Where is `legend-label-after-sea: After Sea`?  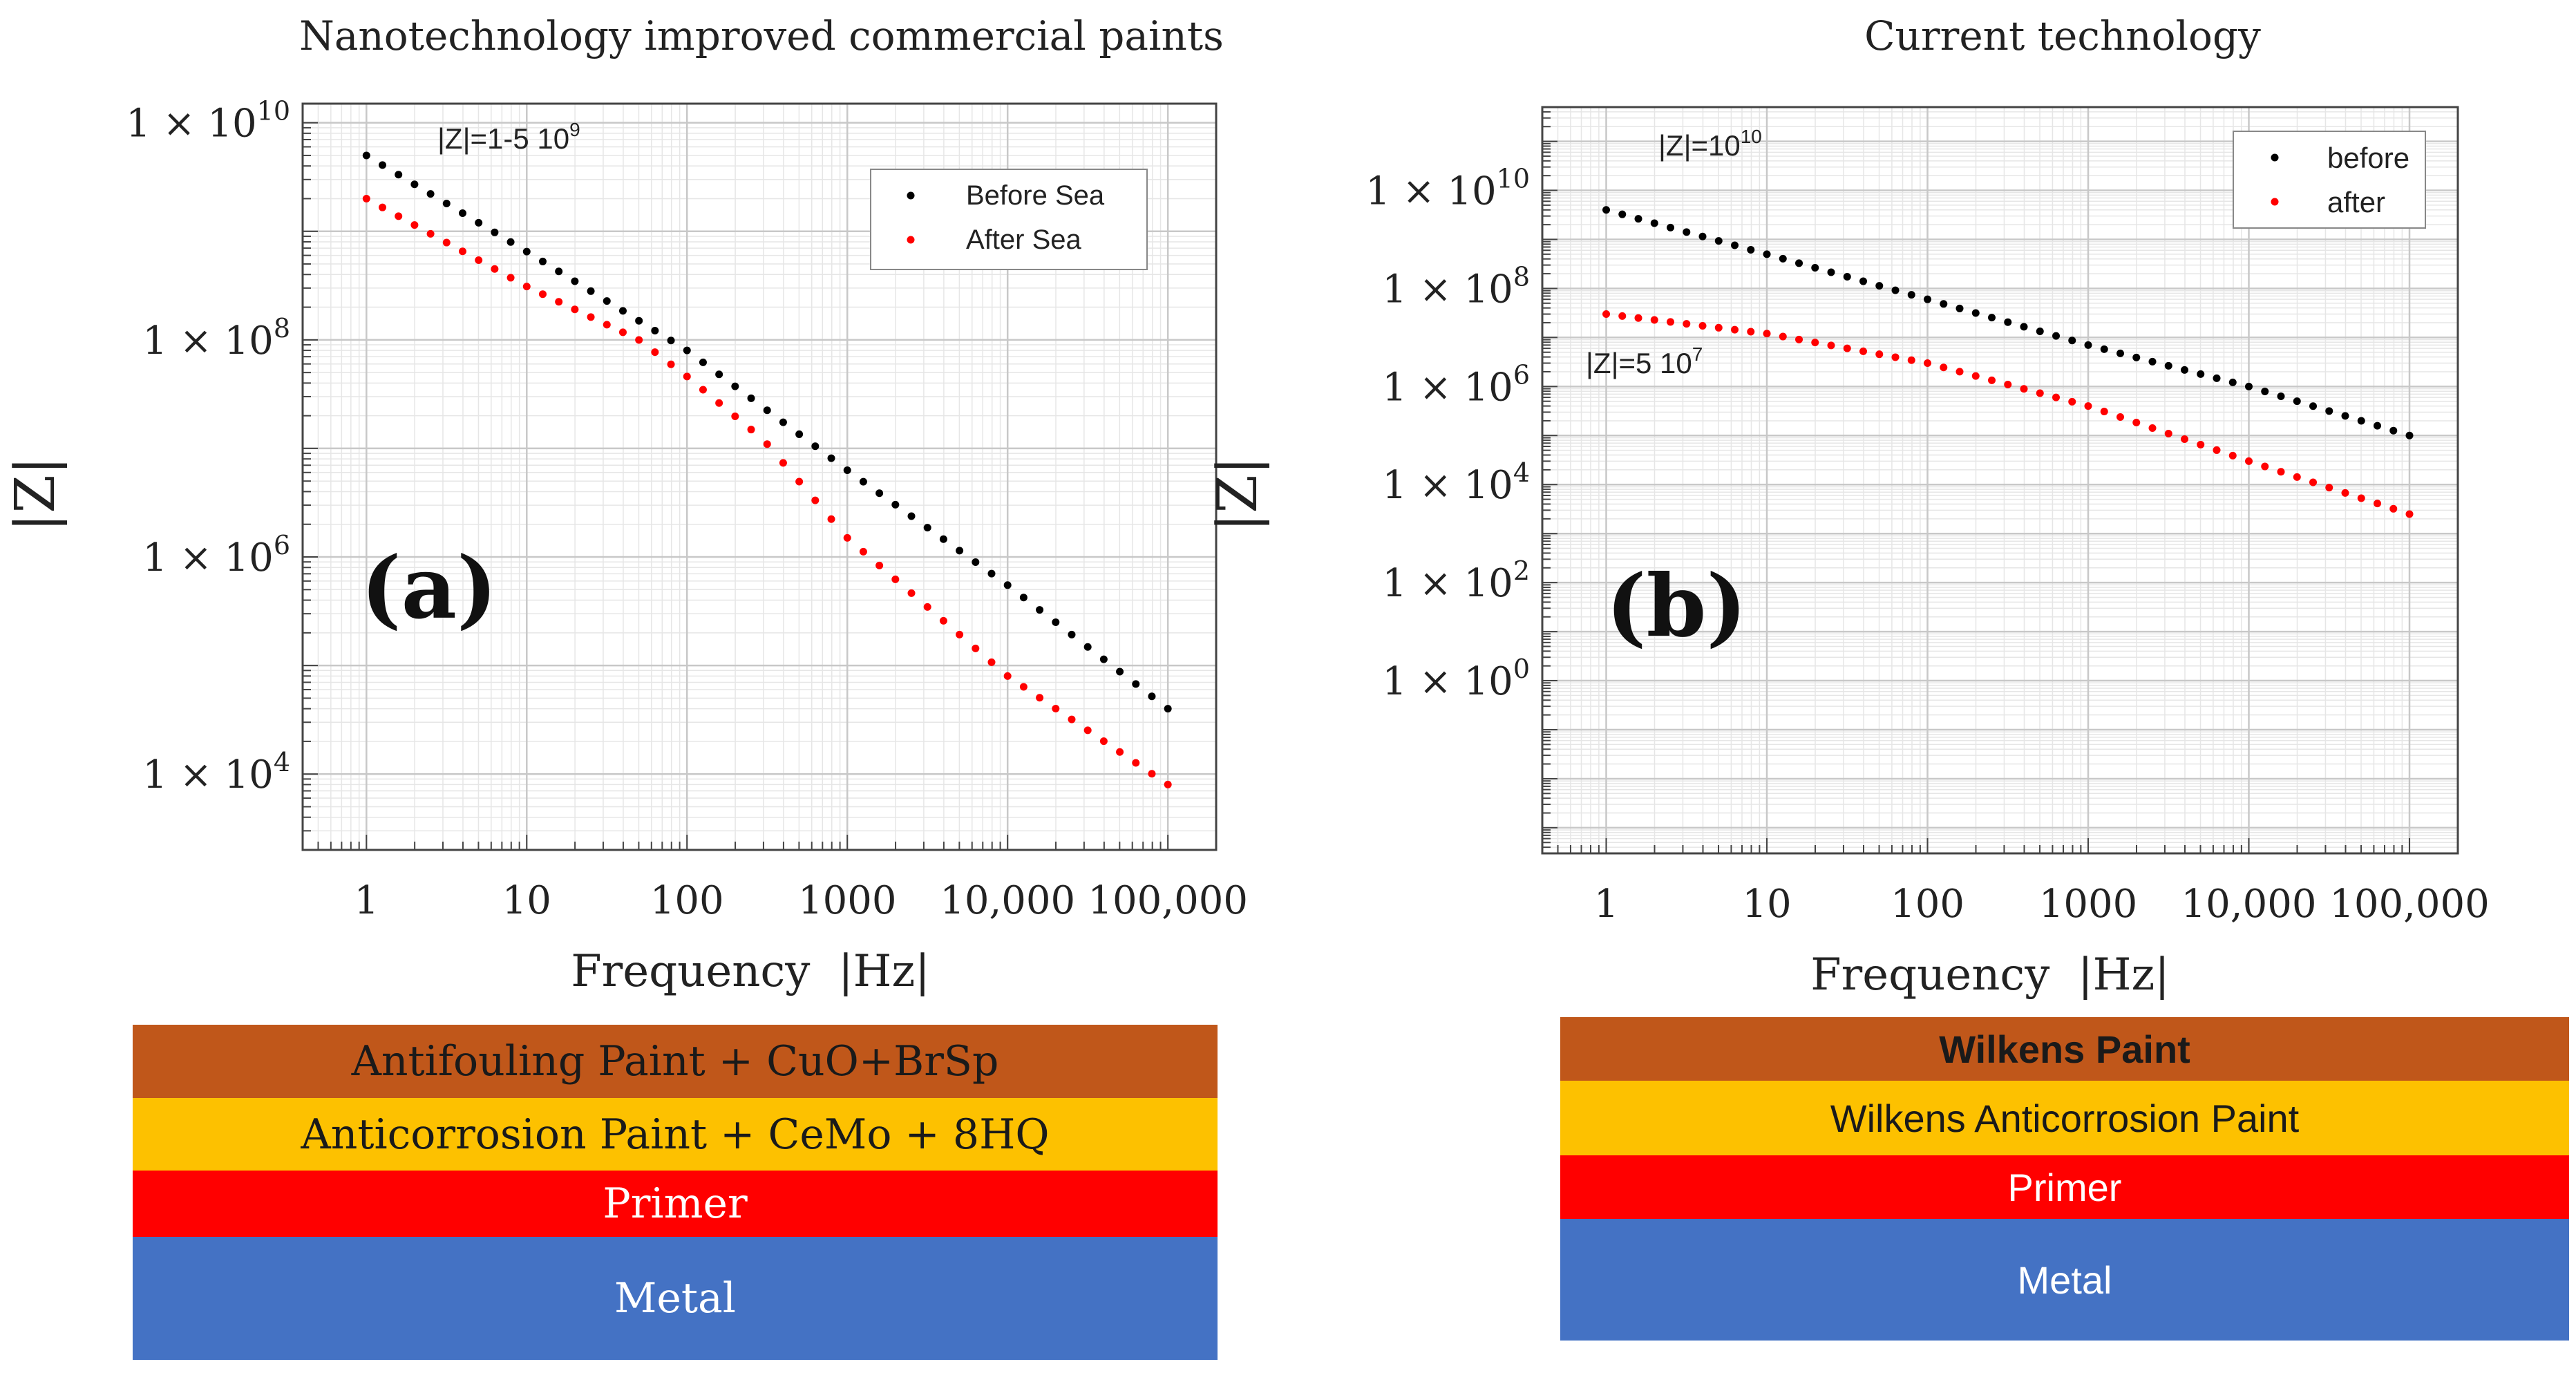 legend-label-after-sea: After Sea is located at coordinates (1024, 240).